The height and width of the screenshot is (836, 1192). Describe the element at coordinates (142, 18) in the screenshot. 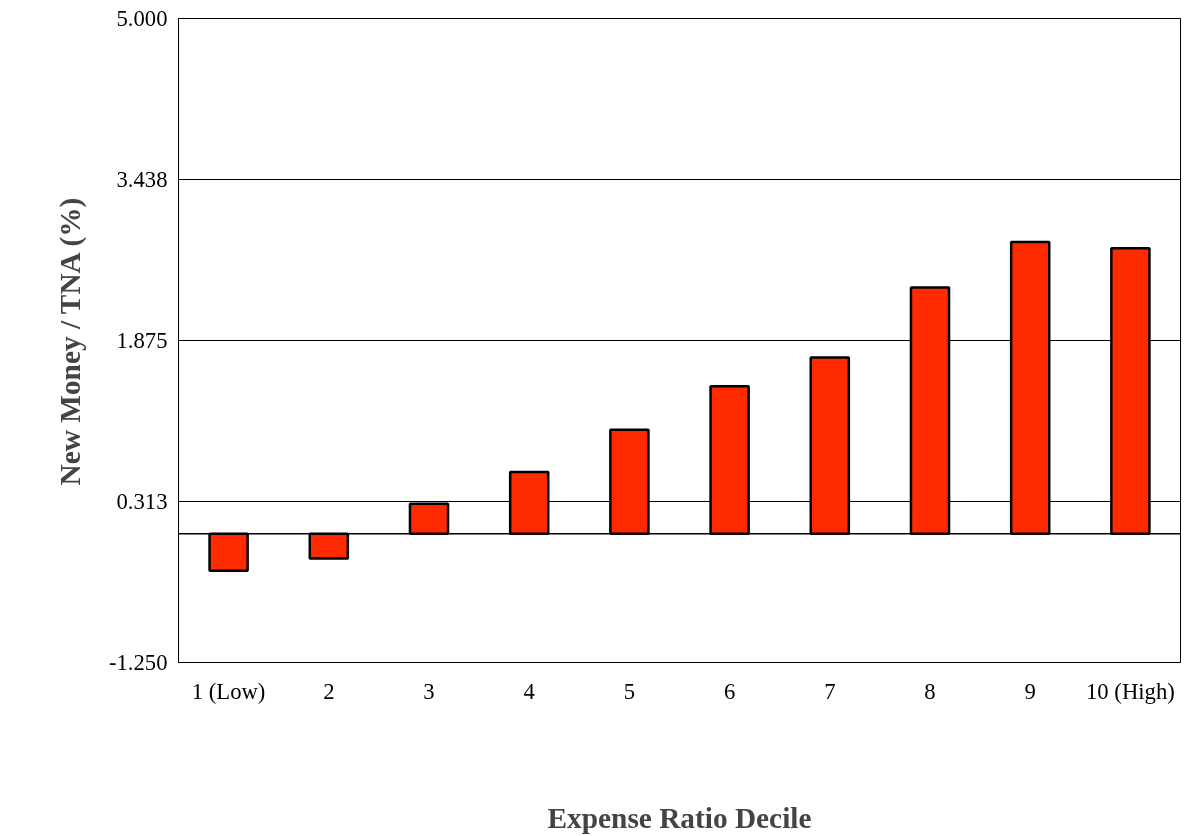

I see `y-tick-label: 5.000` at that location.